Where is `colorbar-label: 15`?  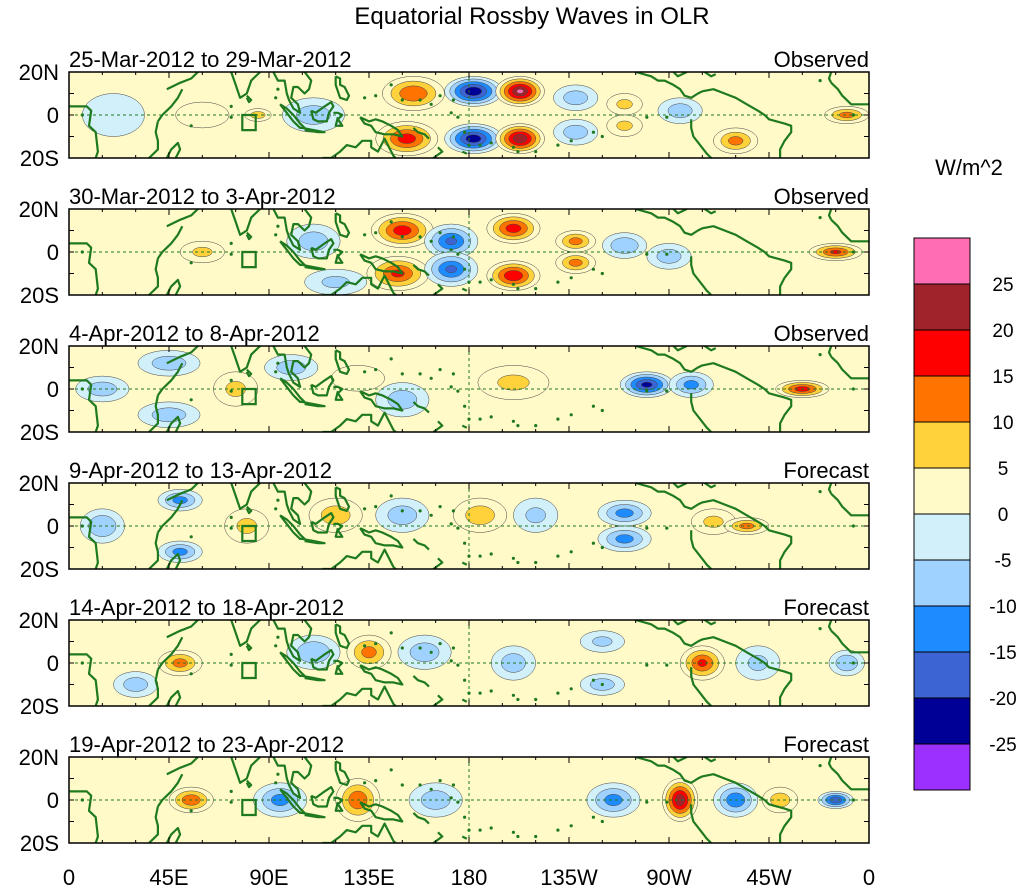 colorbar-label: 15 is located at coordinates (1002, 377).